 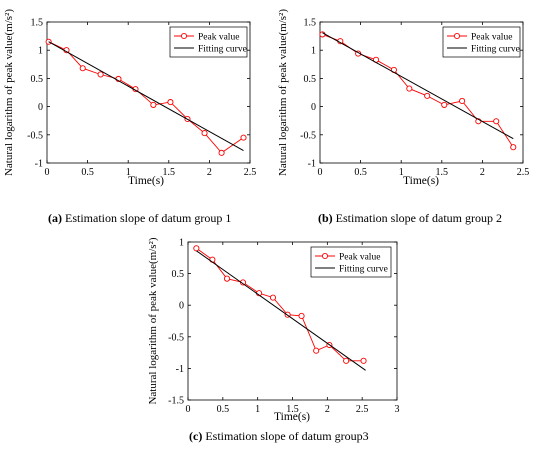 What do you see at coordinates (417, 218) in the screenshot?
I see `caption-text: Estimation slope of datum group 2` at bounding box center [417, 218].